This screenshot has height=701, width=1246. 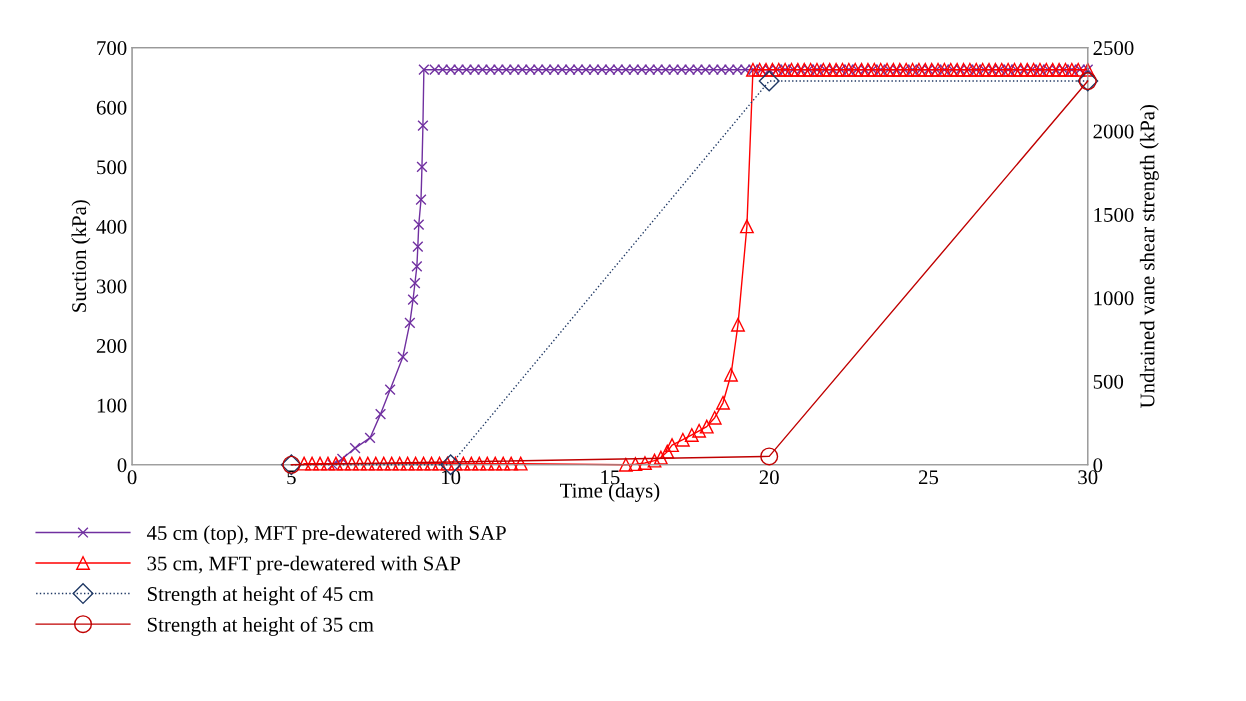 What do you see at coordinates (260, 596) in the screenshot?
I see `legend-label: Strength at height of 45 cm` at bounding box center [260, 596].